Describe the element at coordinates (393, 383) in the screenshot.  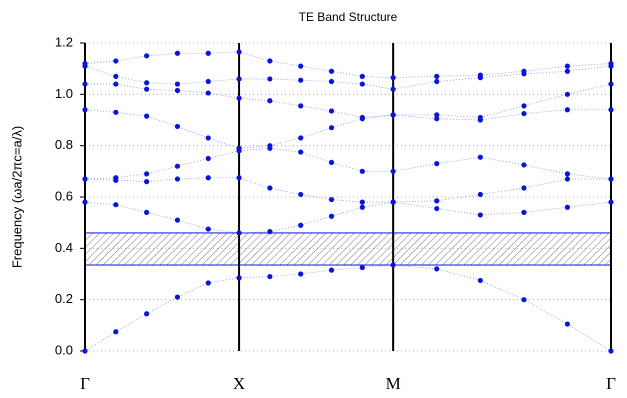
I see `x-tick-label: M` at that location.